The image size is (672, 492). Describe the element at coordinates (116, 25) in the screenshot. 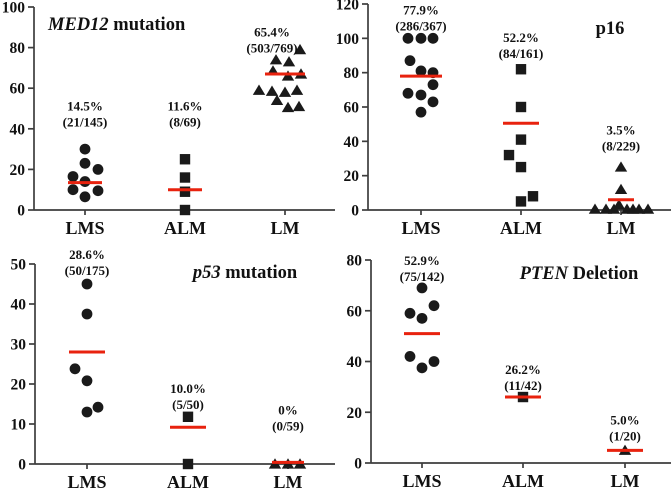

I see `panel-title: MED12 mutation` at that location.